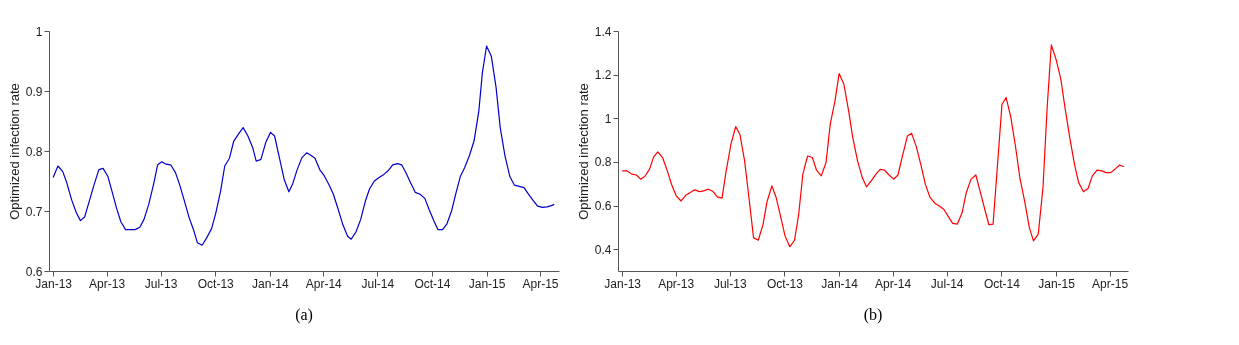  Describe the element at coordinates (603, 31) in the screenshot. I see `y-tick-label: 1.4` at that location.